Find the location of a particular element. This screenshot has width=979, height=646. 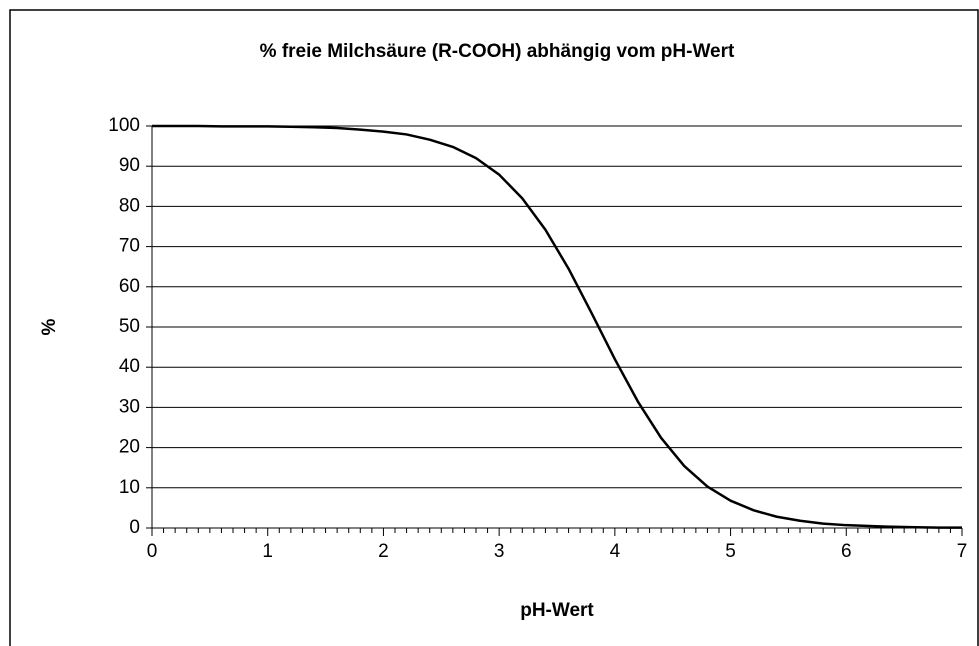

x-tick-label: 6 is located at coordinates (846, 551).